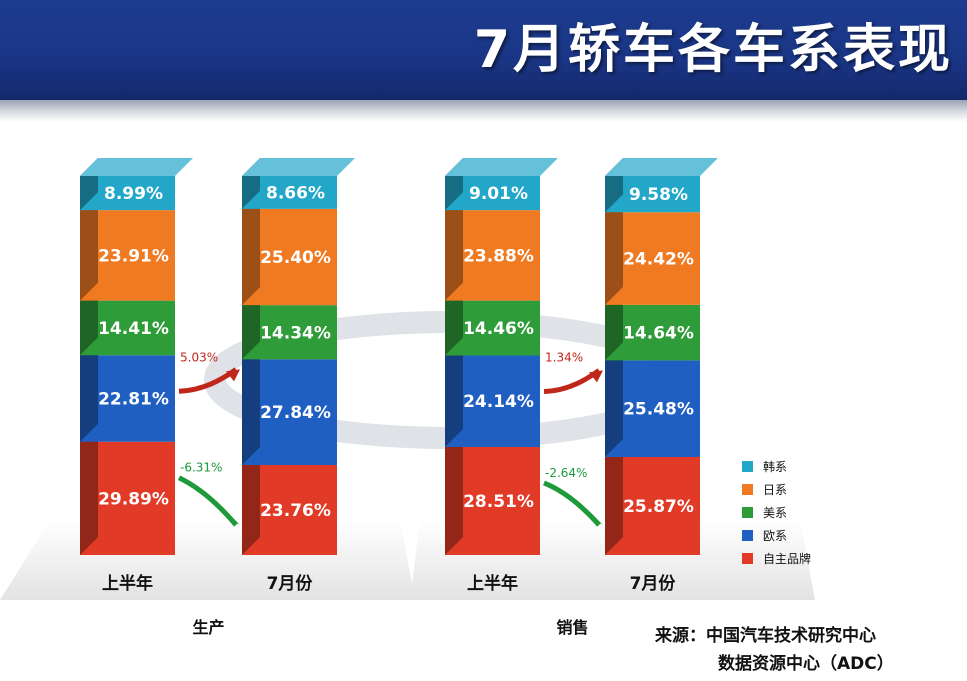 Image resolution: width=967 pixels, height=681 pixels. What do you see at coordinates (133, 256) in the screenshot?
I see `data-label: 23.91%` at bounding box center [133, 256].